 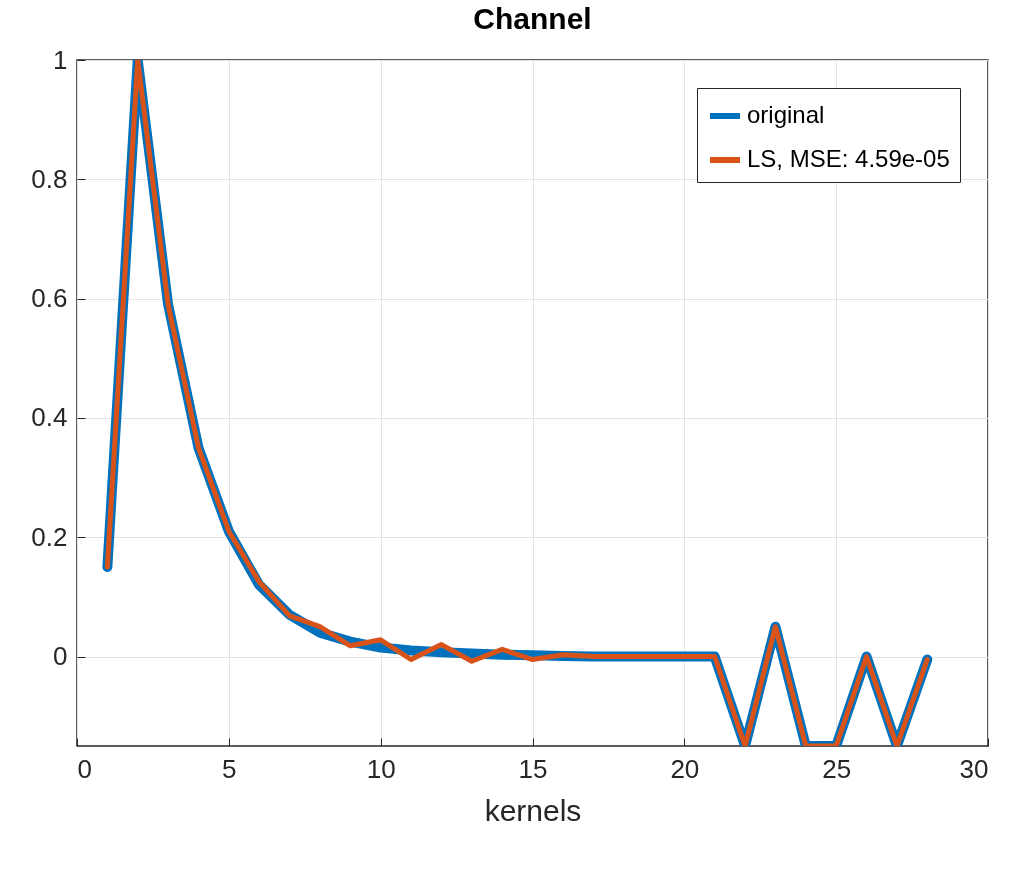 I want to click on x-tick-label: 15, so click(x=533, y=768).